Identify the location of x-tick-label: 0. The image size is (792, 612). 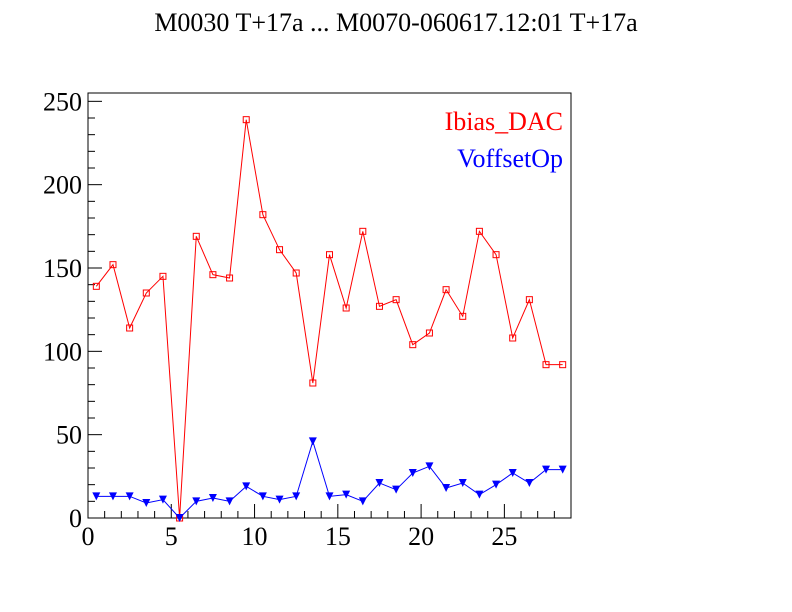
(88, 536).